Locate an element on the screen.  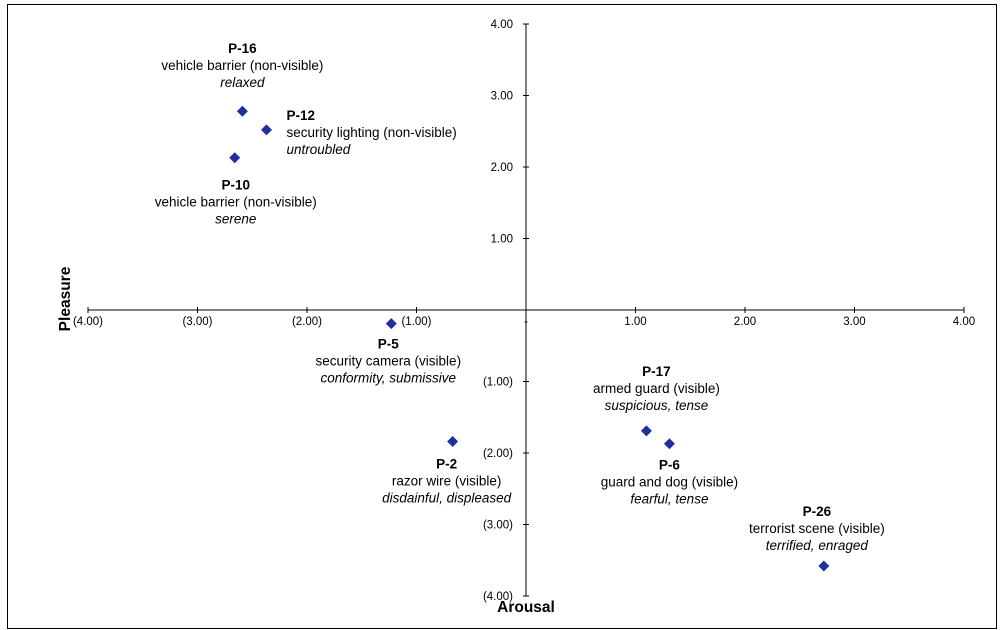
point-id-label: P-16 is located at coordinates (242, 48).